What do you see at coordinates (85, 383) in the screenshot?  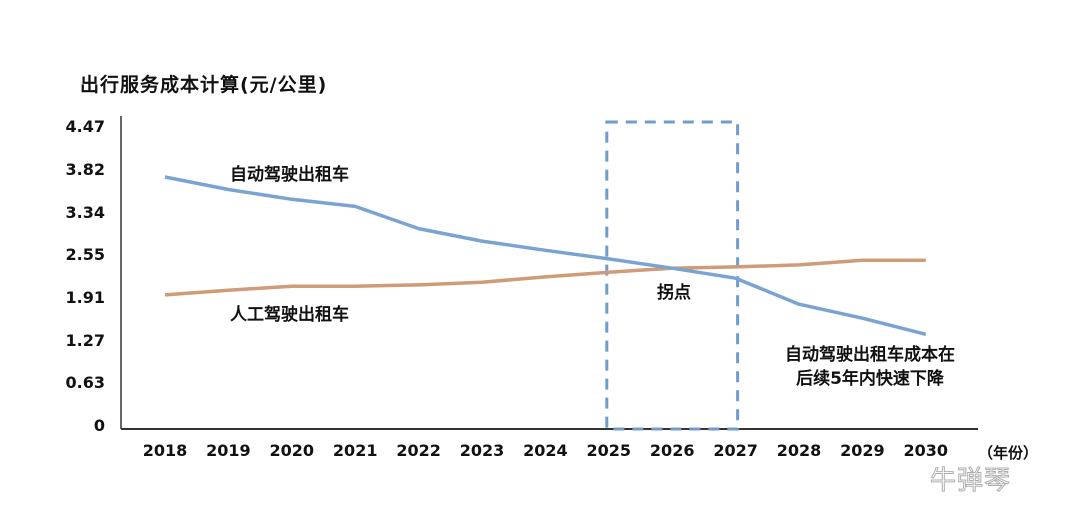 I see `y-tick-label: 0.63` at bounding box center [85, 383].